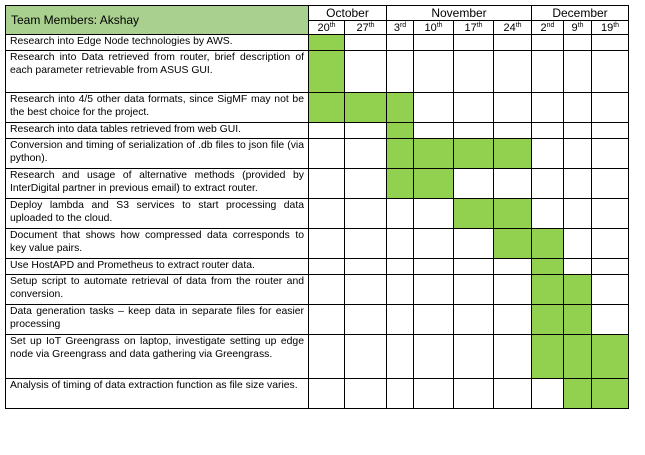 The image size is (645, 455). I want to click on week-header: 19th, so click(610, 27).